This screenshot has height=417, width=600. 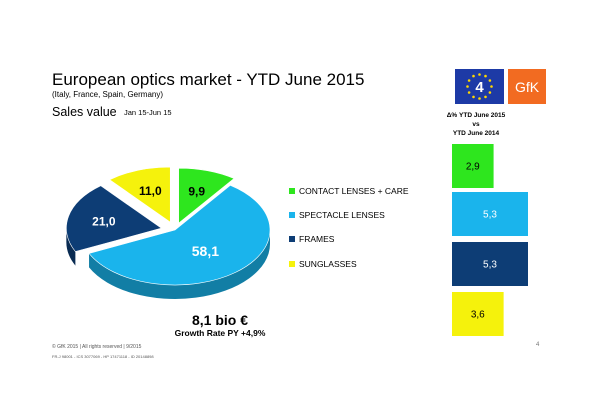 I want to click on delta-heading-line-1: Δ% YTD June 2015, so click(x=476, y=115).